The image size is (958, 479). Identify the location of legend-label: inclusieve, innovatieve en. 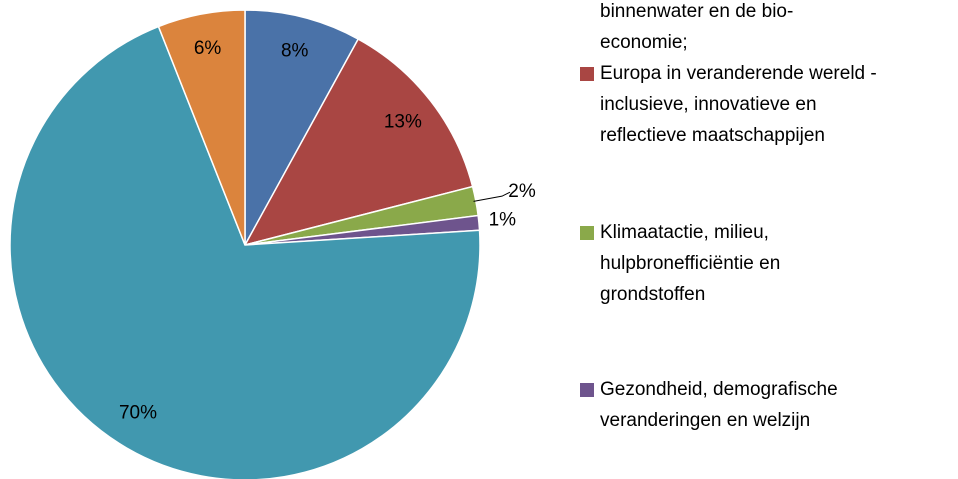
(708, 104).